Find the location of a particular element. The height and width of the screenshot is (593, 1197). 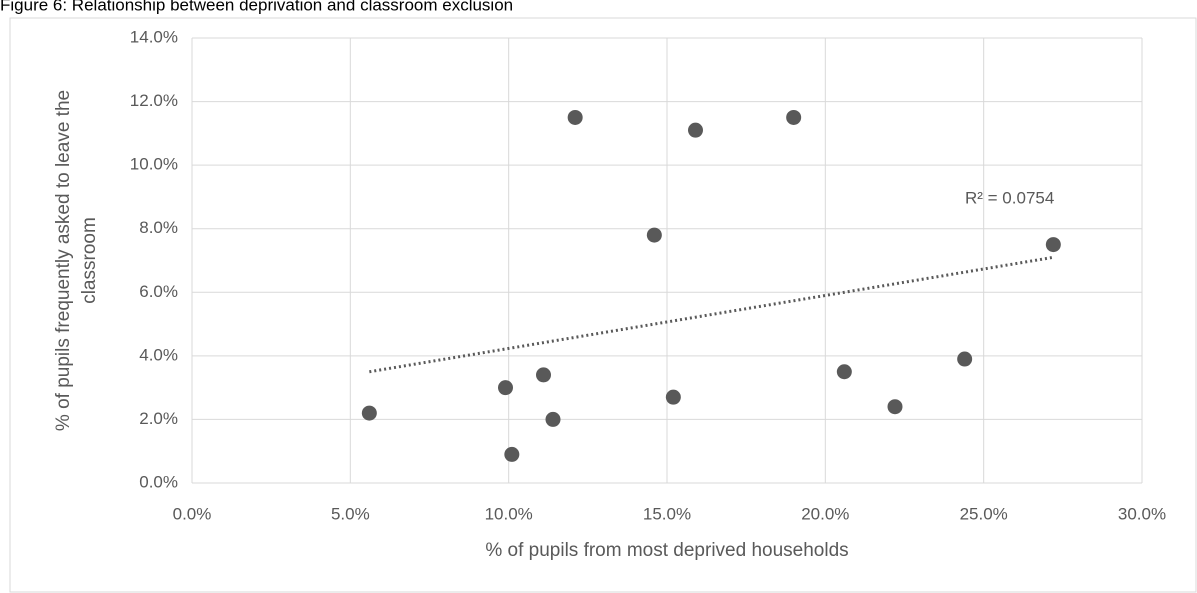

y-tick-label: 2.0% is located at coordinates (158, 418).